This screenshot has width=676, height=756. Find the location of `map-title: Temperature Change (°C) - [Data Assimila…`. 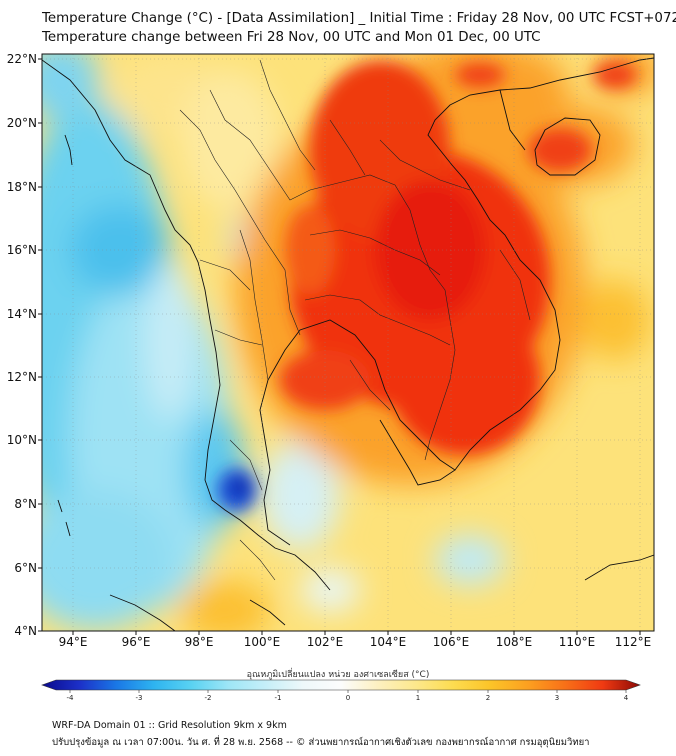

map-title: Temperature Change (°C) - [Data Assimila… is located at coordinates (359, 18).